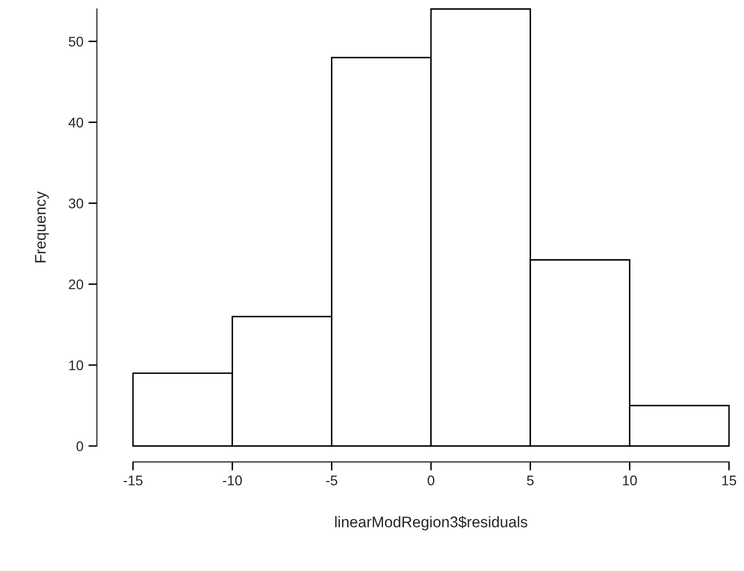 Image resolution: width=744 pixels, height=571 pixels. What do you see at coordinates (232, 481) in the screenshot?
I see `x-tick-label: -10` at bounding box center [232, 481].